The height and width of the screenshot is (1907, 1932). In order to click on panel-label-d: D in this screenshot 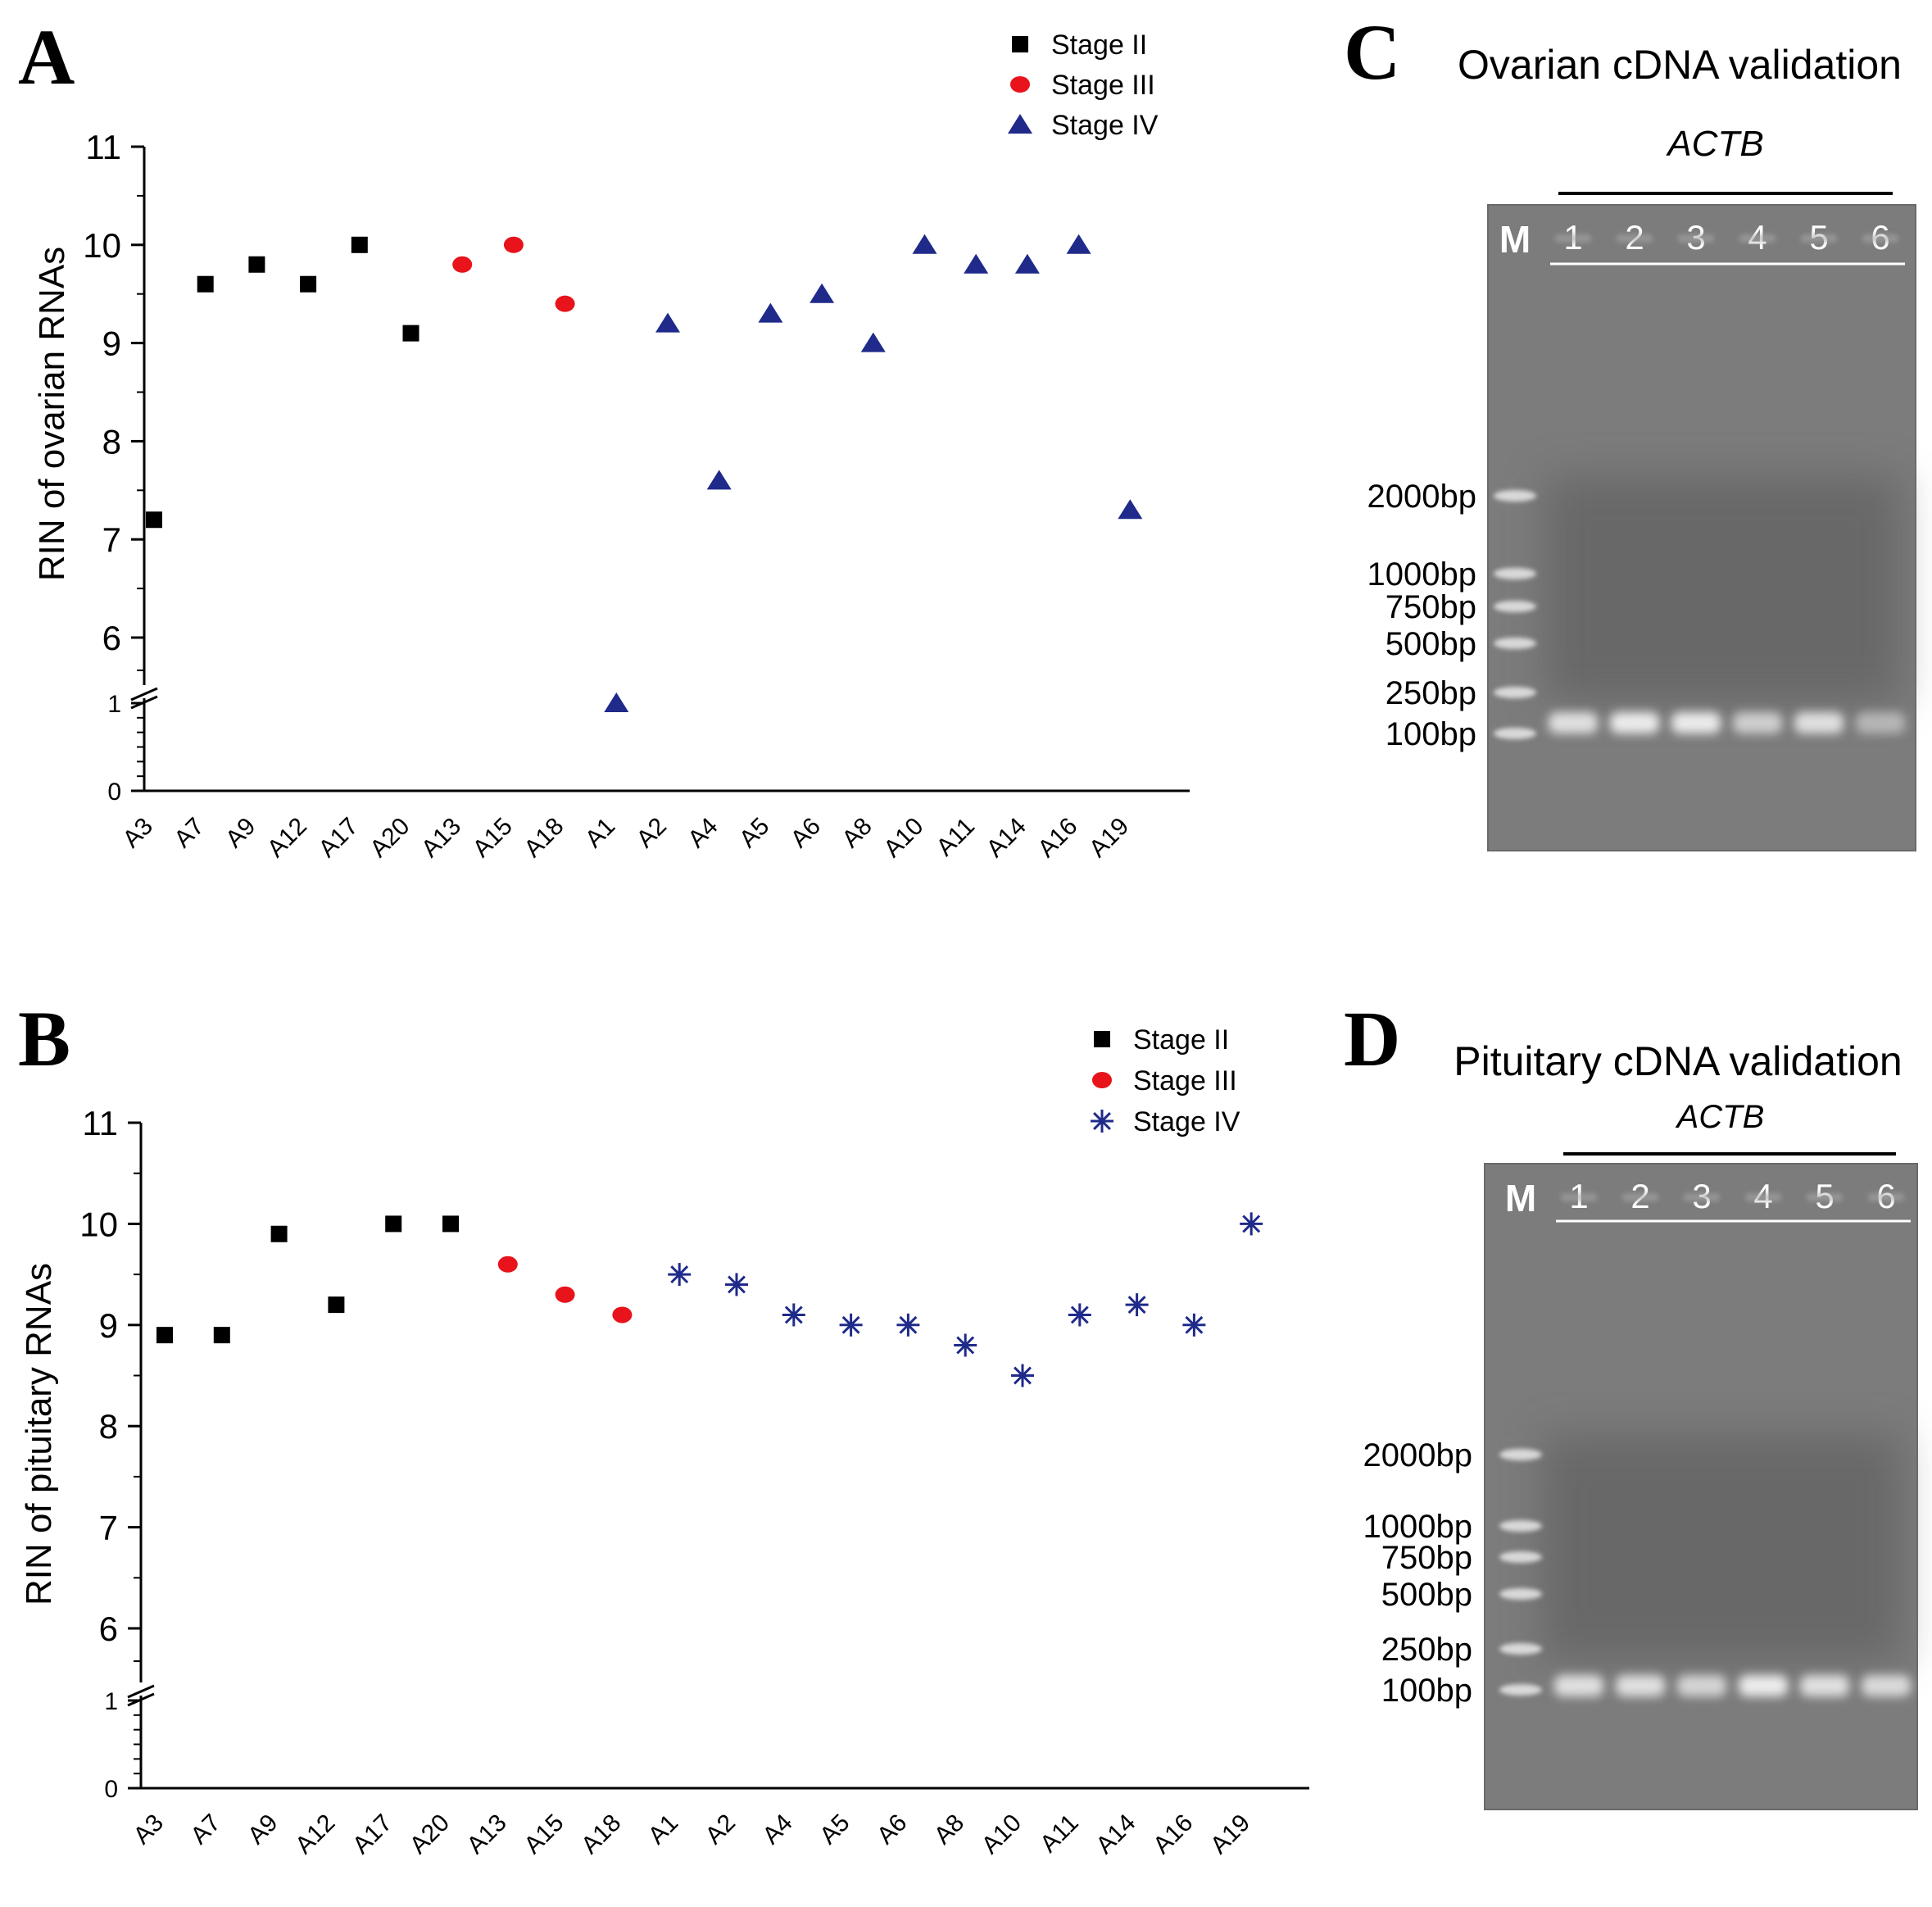, I will do `click(1372, 1039)`.